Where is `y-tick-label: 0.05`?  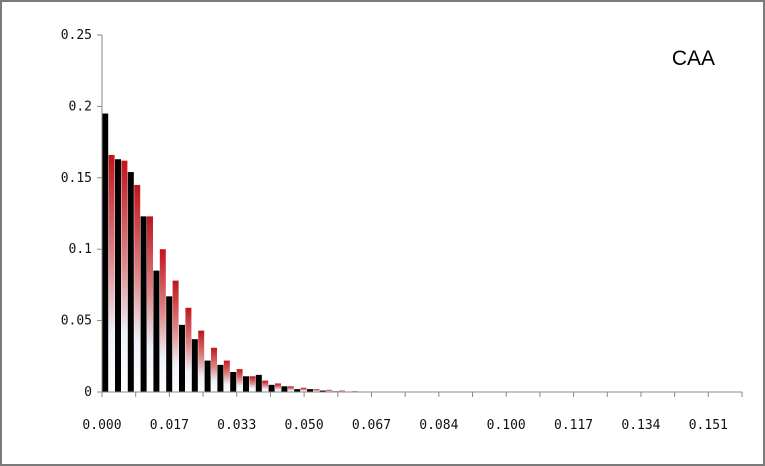 y-tick-label: 0.05 is located at coordinates (76, 321).